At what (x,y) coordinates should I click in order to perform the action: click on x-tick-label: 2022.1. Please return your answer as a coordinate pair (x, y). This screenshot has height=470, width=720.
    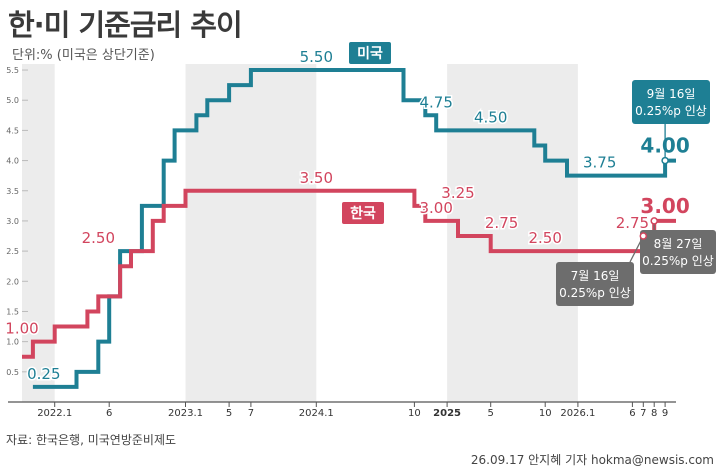
    Looking at the image, I should click on (54, 413).